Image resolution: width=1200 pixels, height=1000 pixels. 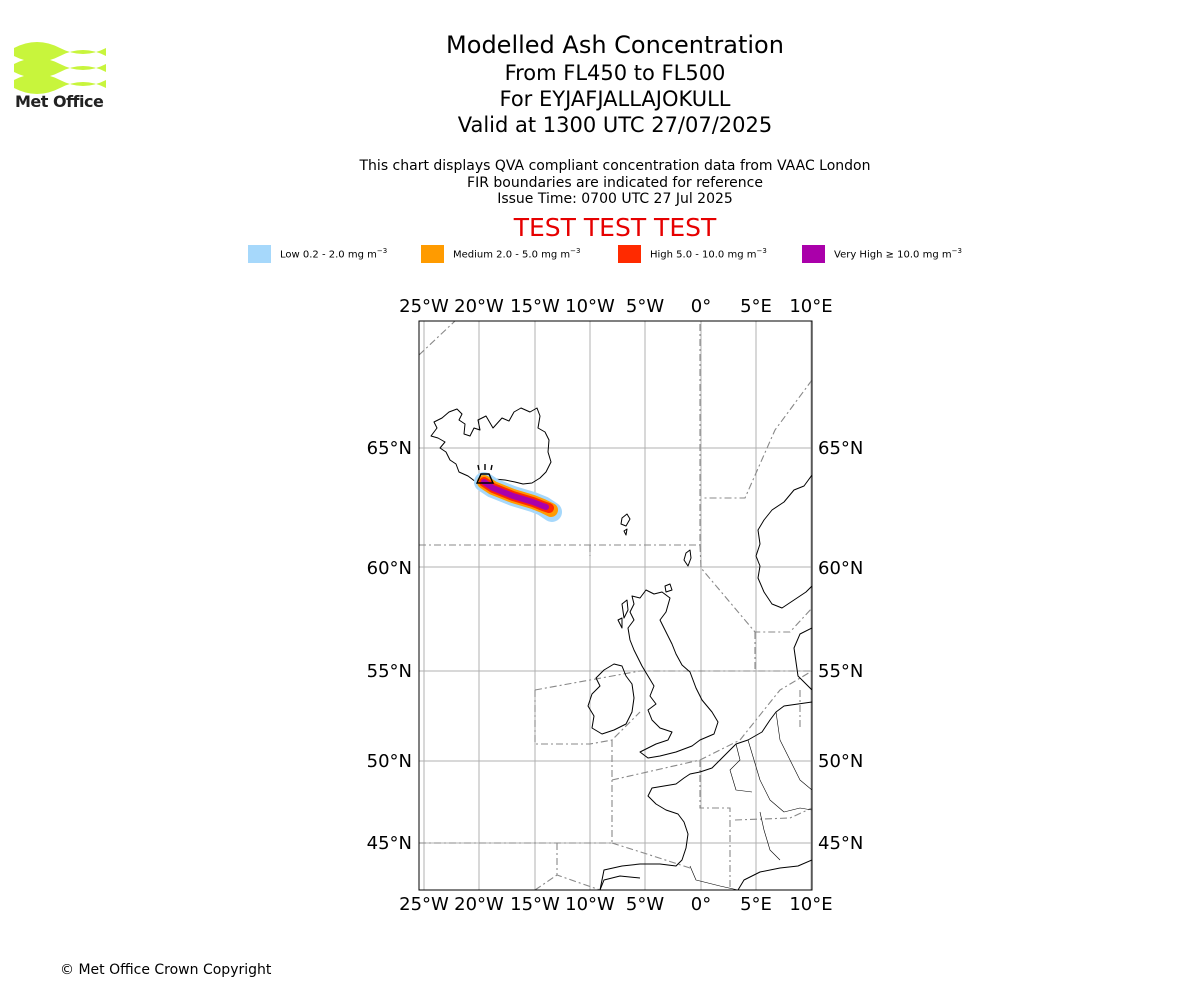 I want to click on norway-coast, so click(x=783, y=541).